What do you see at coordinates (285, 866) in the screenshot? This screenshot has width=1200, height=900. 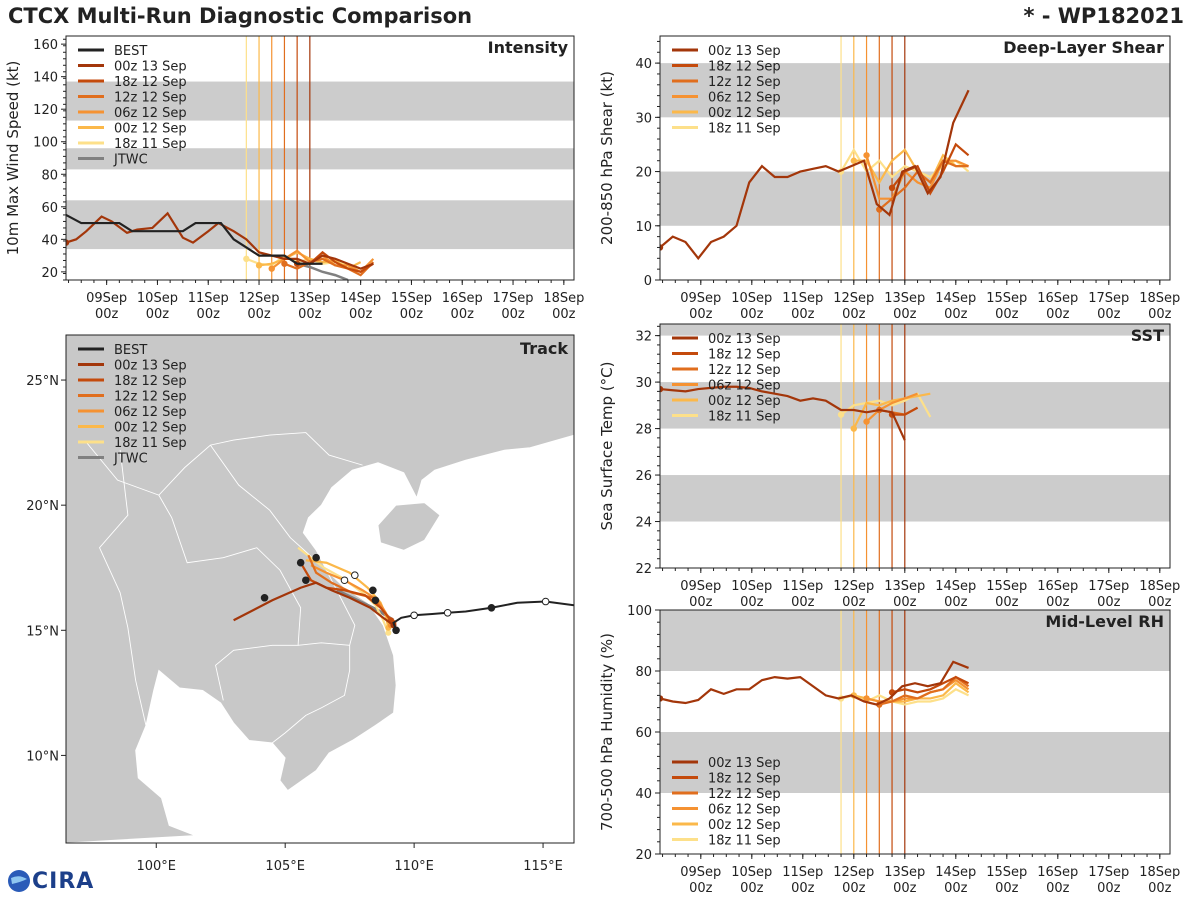 I see `x-tick-label: 105°E` at bounding box center [285, 866].